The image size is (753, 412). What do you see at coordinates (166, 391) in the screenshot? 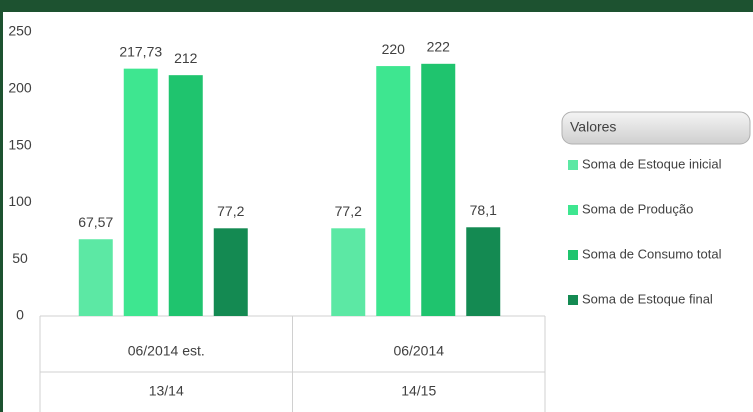
I see `x-group-label: 13/14` at bounding box center [166, 391].